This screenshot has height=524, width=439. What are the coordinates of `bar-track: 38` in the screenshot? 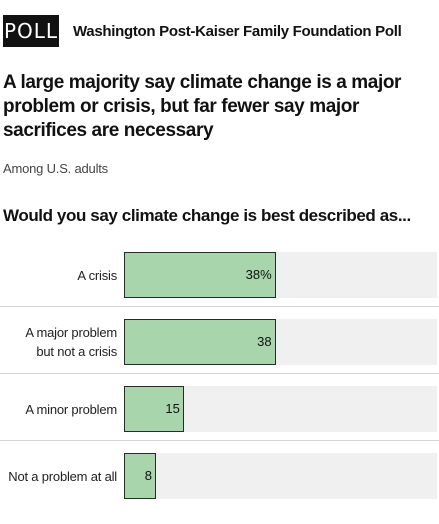 It's located at (280, 342).